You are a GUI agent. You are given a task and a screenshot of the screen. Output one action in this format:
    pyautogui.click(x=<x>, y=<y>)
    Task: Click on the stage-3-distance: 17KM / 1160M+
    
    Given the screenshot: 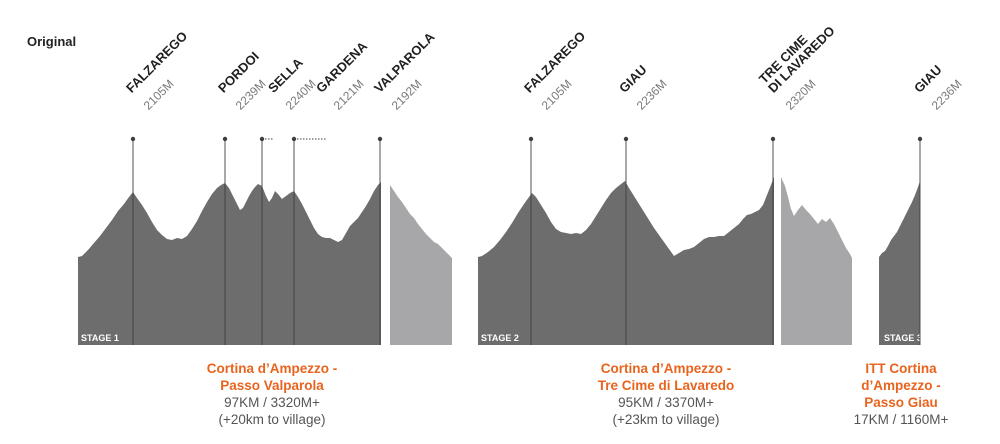 What is the action you would take?
    pyautogui.click(x=901, y=419)
    